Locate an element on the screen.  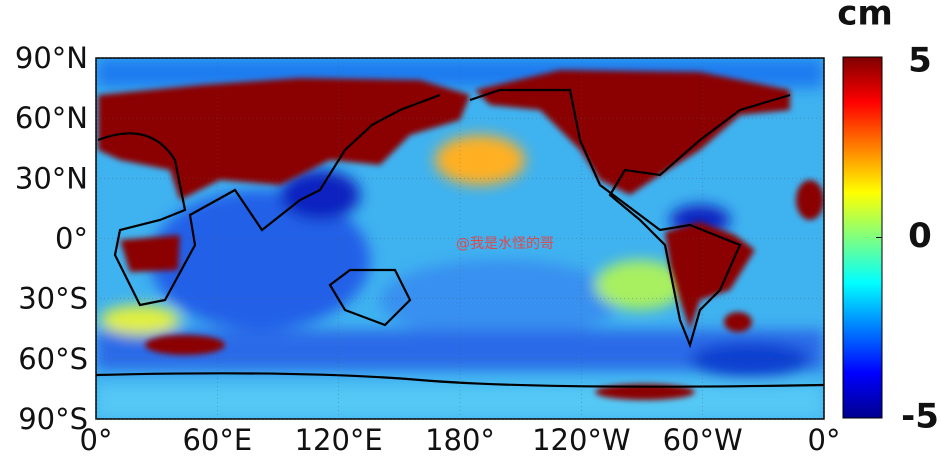
colorbar-tick-label: 5 is located at coordinates (920, 61).